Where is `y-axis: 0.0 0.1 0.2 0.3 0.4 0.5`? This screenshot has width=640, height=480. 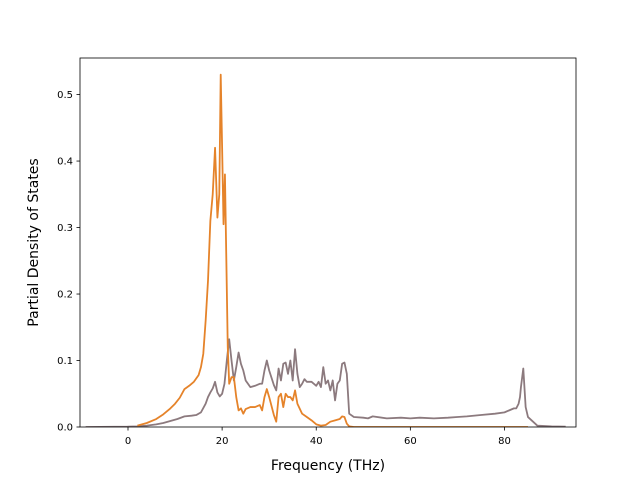
y-axis: 0.0 0.1 0.2 0.3 0.4 0.5 is located at coordinates (68, 262).